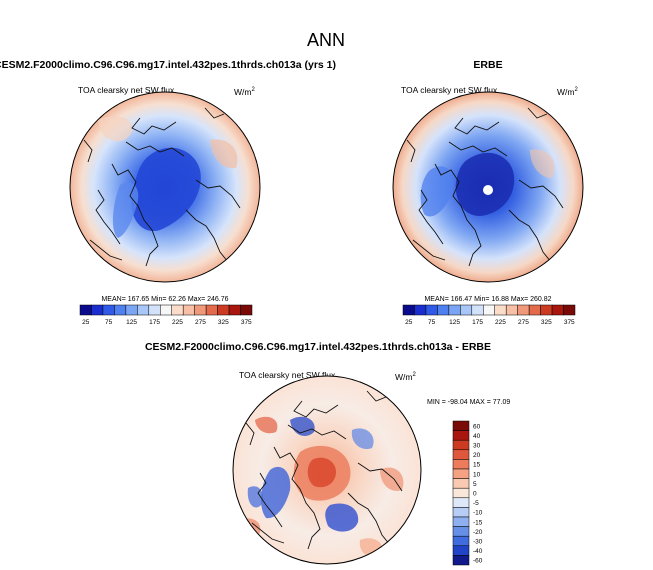 The height and width of the screenshot is (570, 653). Describe the element at coordinates (246, 322) in the screenshot. I see `panel-a-colorbar-tick-label: 375` at that location.